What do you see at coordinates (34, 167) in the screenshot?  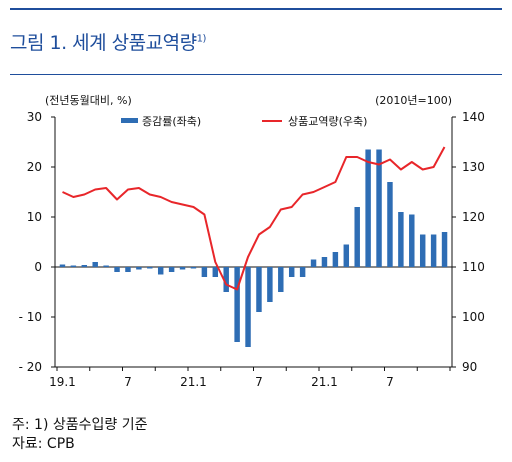 I see `left-tick-label: 20` at bounding box center [34, 167].